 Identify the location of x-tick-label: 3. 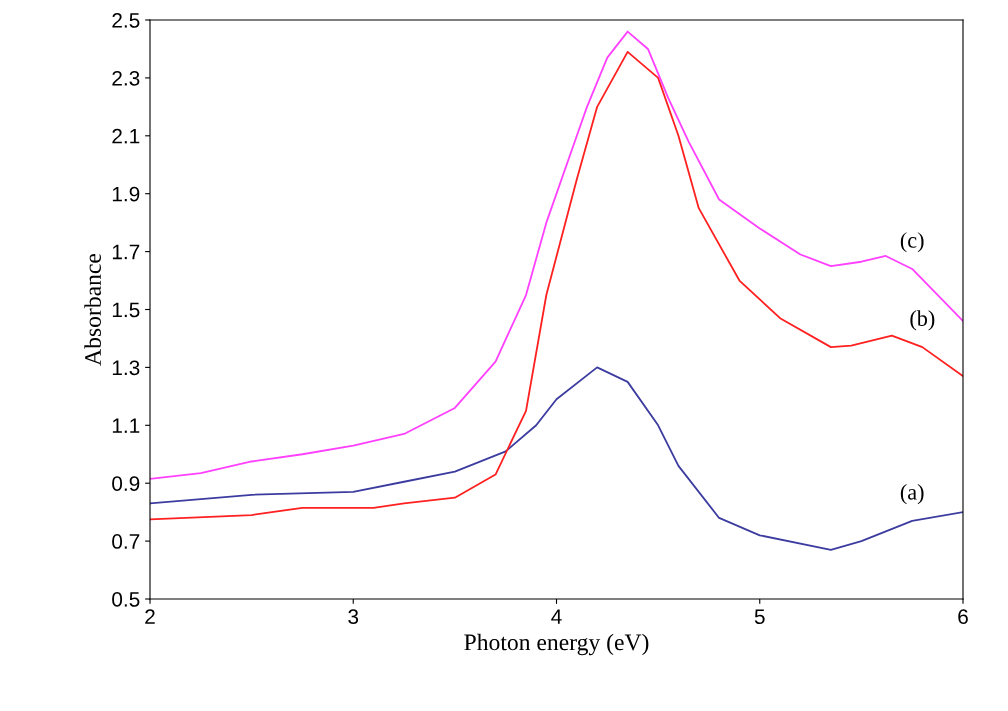
(353, 617).